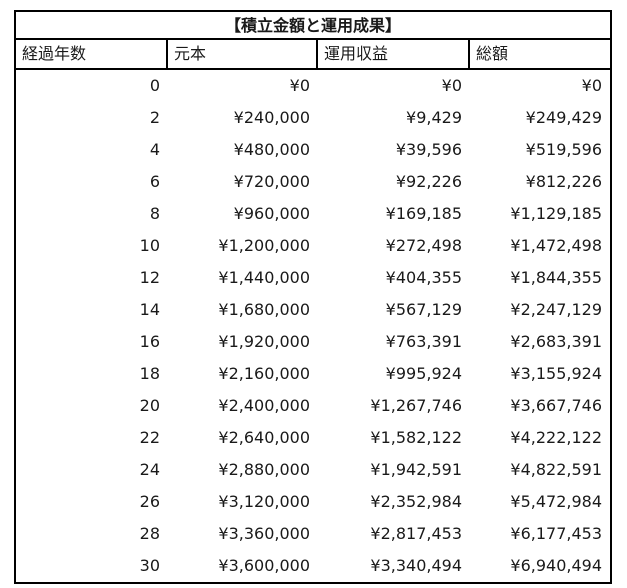 The width and height of the screenshot is (627, 588). I want to click on column-header-investment-income: 運用収益, so click(394, 54).